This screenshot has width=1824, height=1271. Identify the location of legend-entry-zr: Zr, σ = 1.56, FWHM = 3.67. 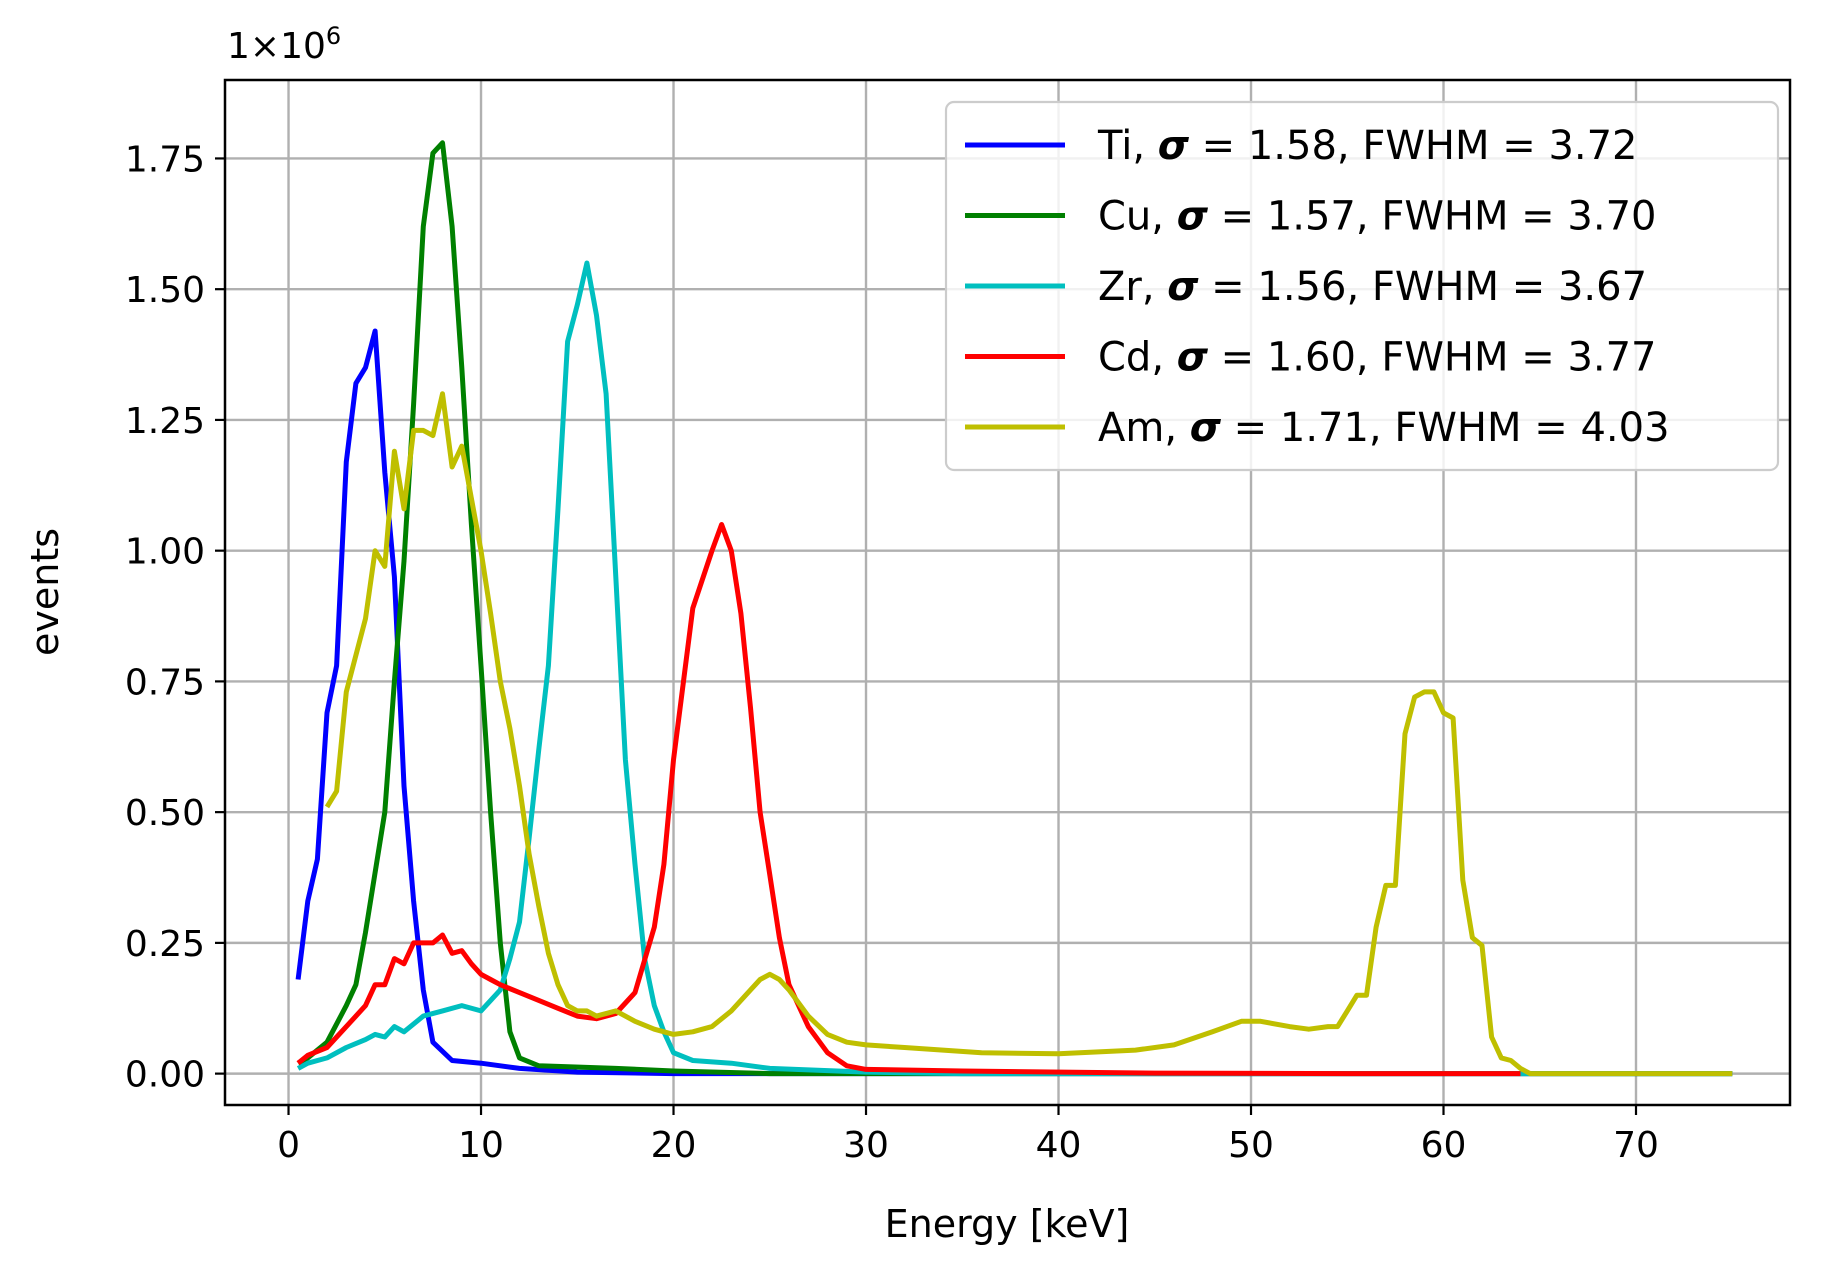
(1372, 287).